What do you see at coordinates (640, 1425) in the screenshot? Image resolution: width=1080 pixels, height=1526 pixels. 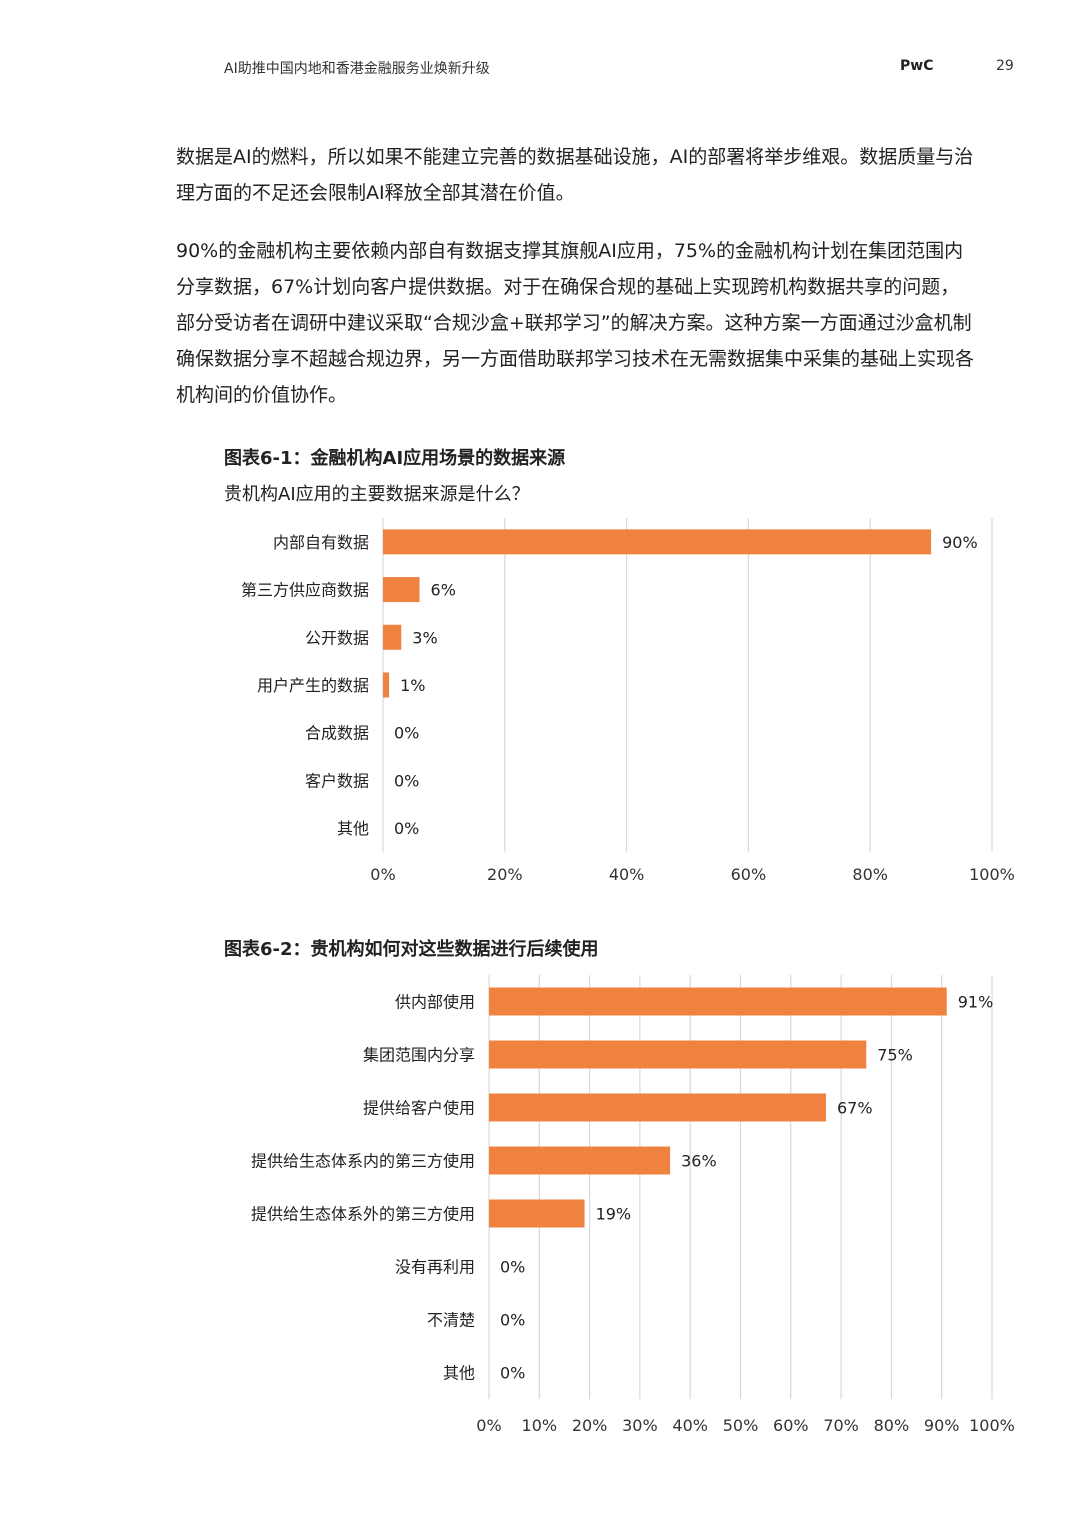 I see `chart2-x-tick-label: 30%` at bounding box center [640, 1425].